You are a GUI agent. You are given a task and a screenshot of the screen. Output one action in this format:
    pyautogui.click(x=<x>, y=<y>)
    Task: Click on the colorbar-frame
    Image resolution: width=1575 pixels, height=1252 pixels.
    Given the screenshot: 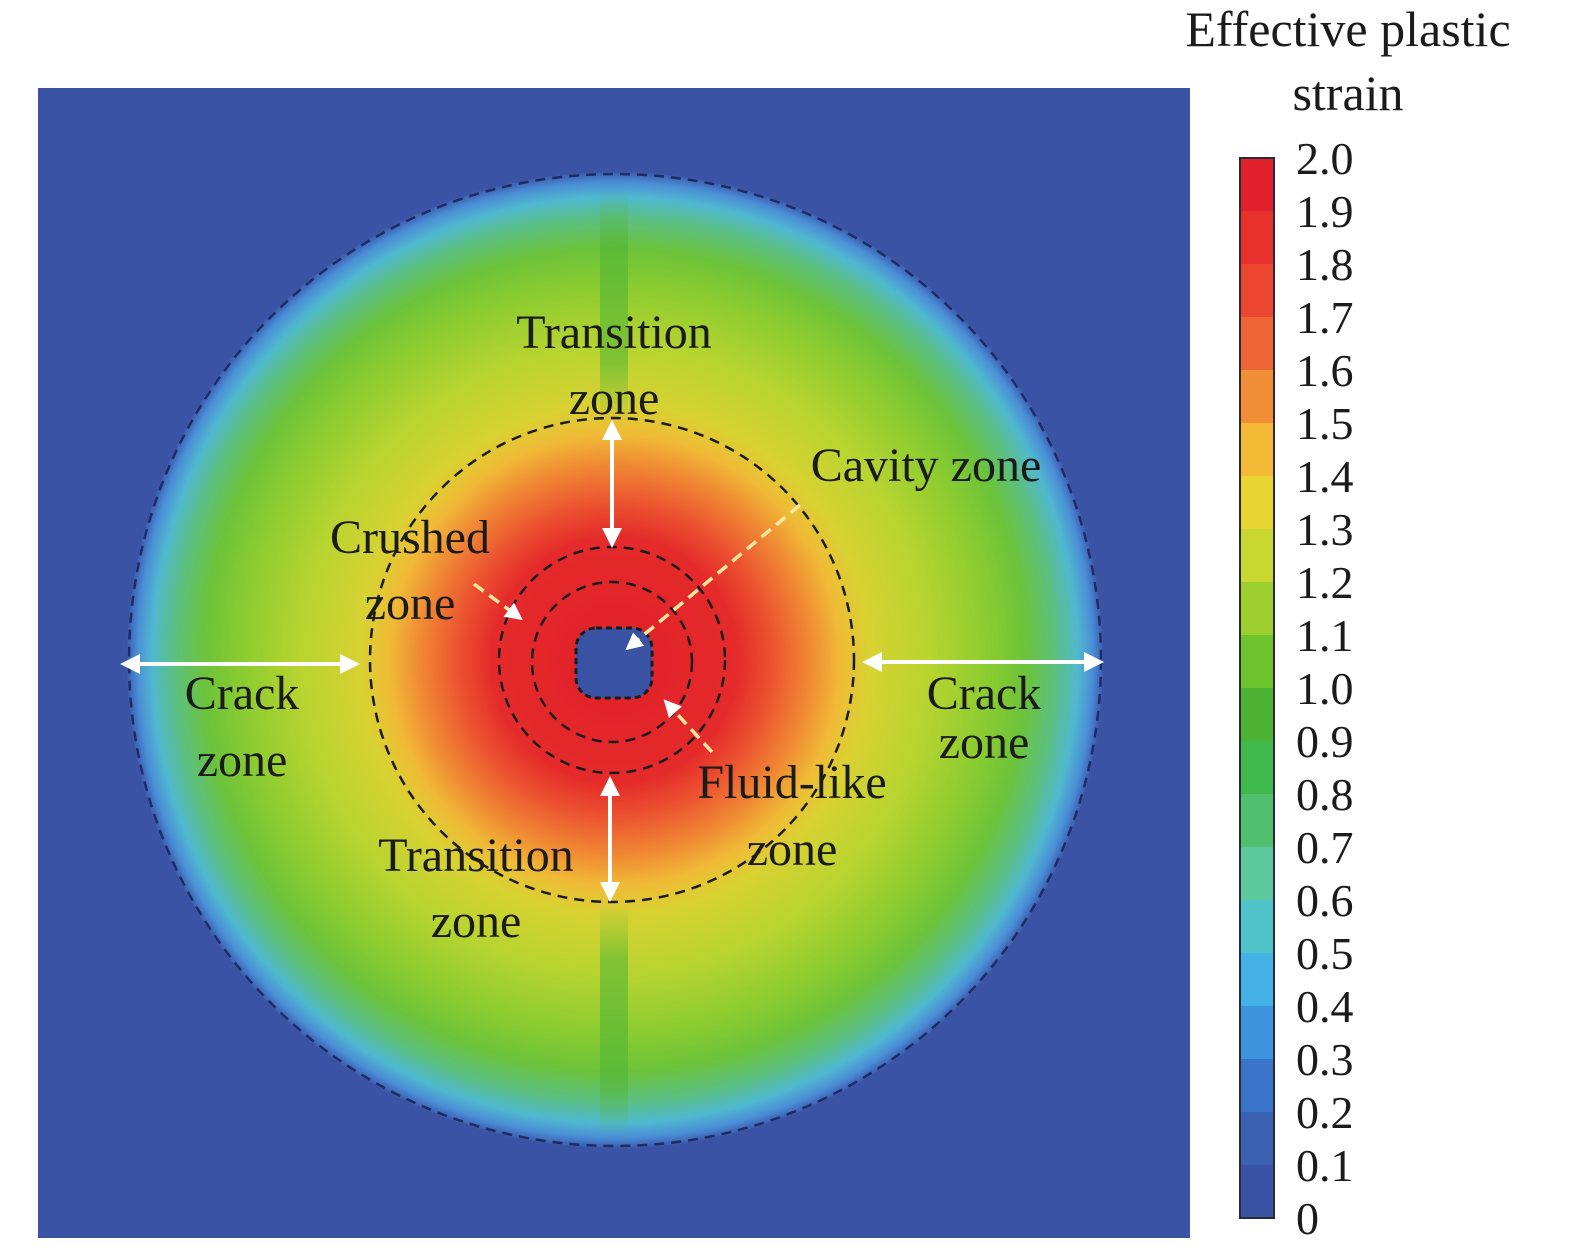 What is the action you would take?
    pyautogui.click(x=1257, y=688)
    